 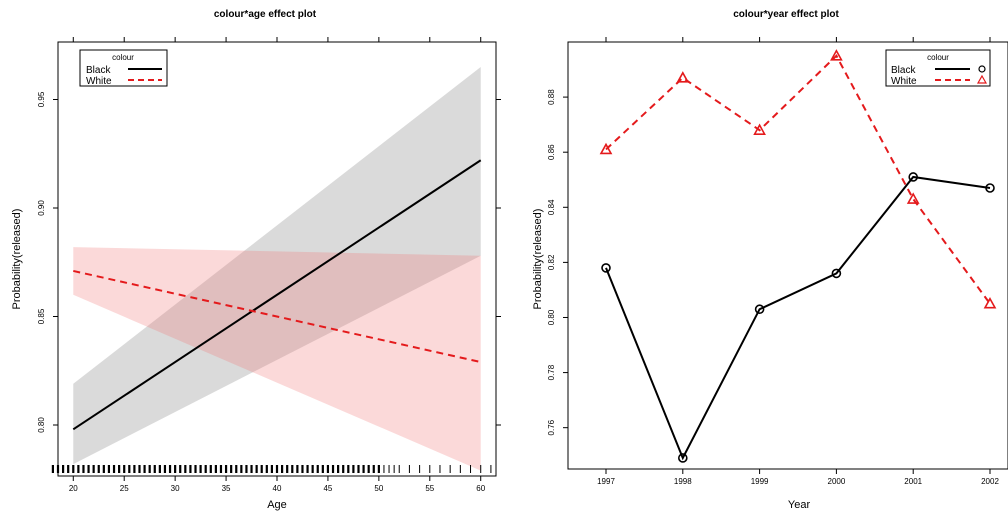 I want to click on year-legend-black-marker, so click(x=982, y=69).